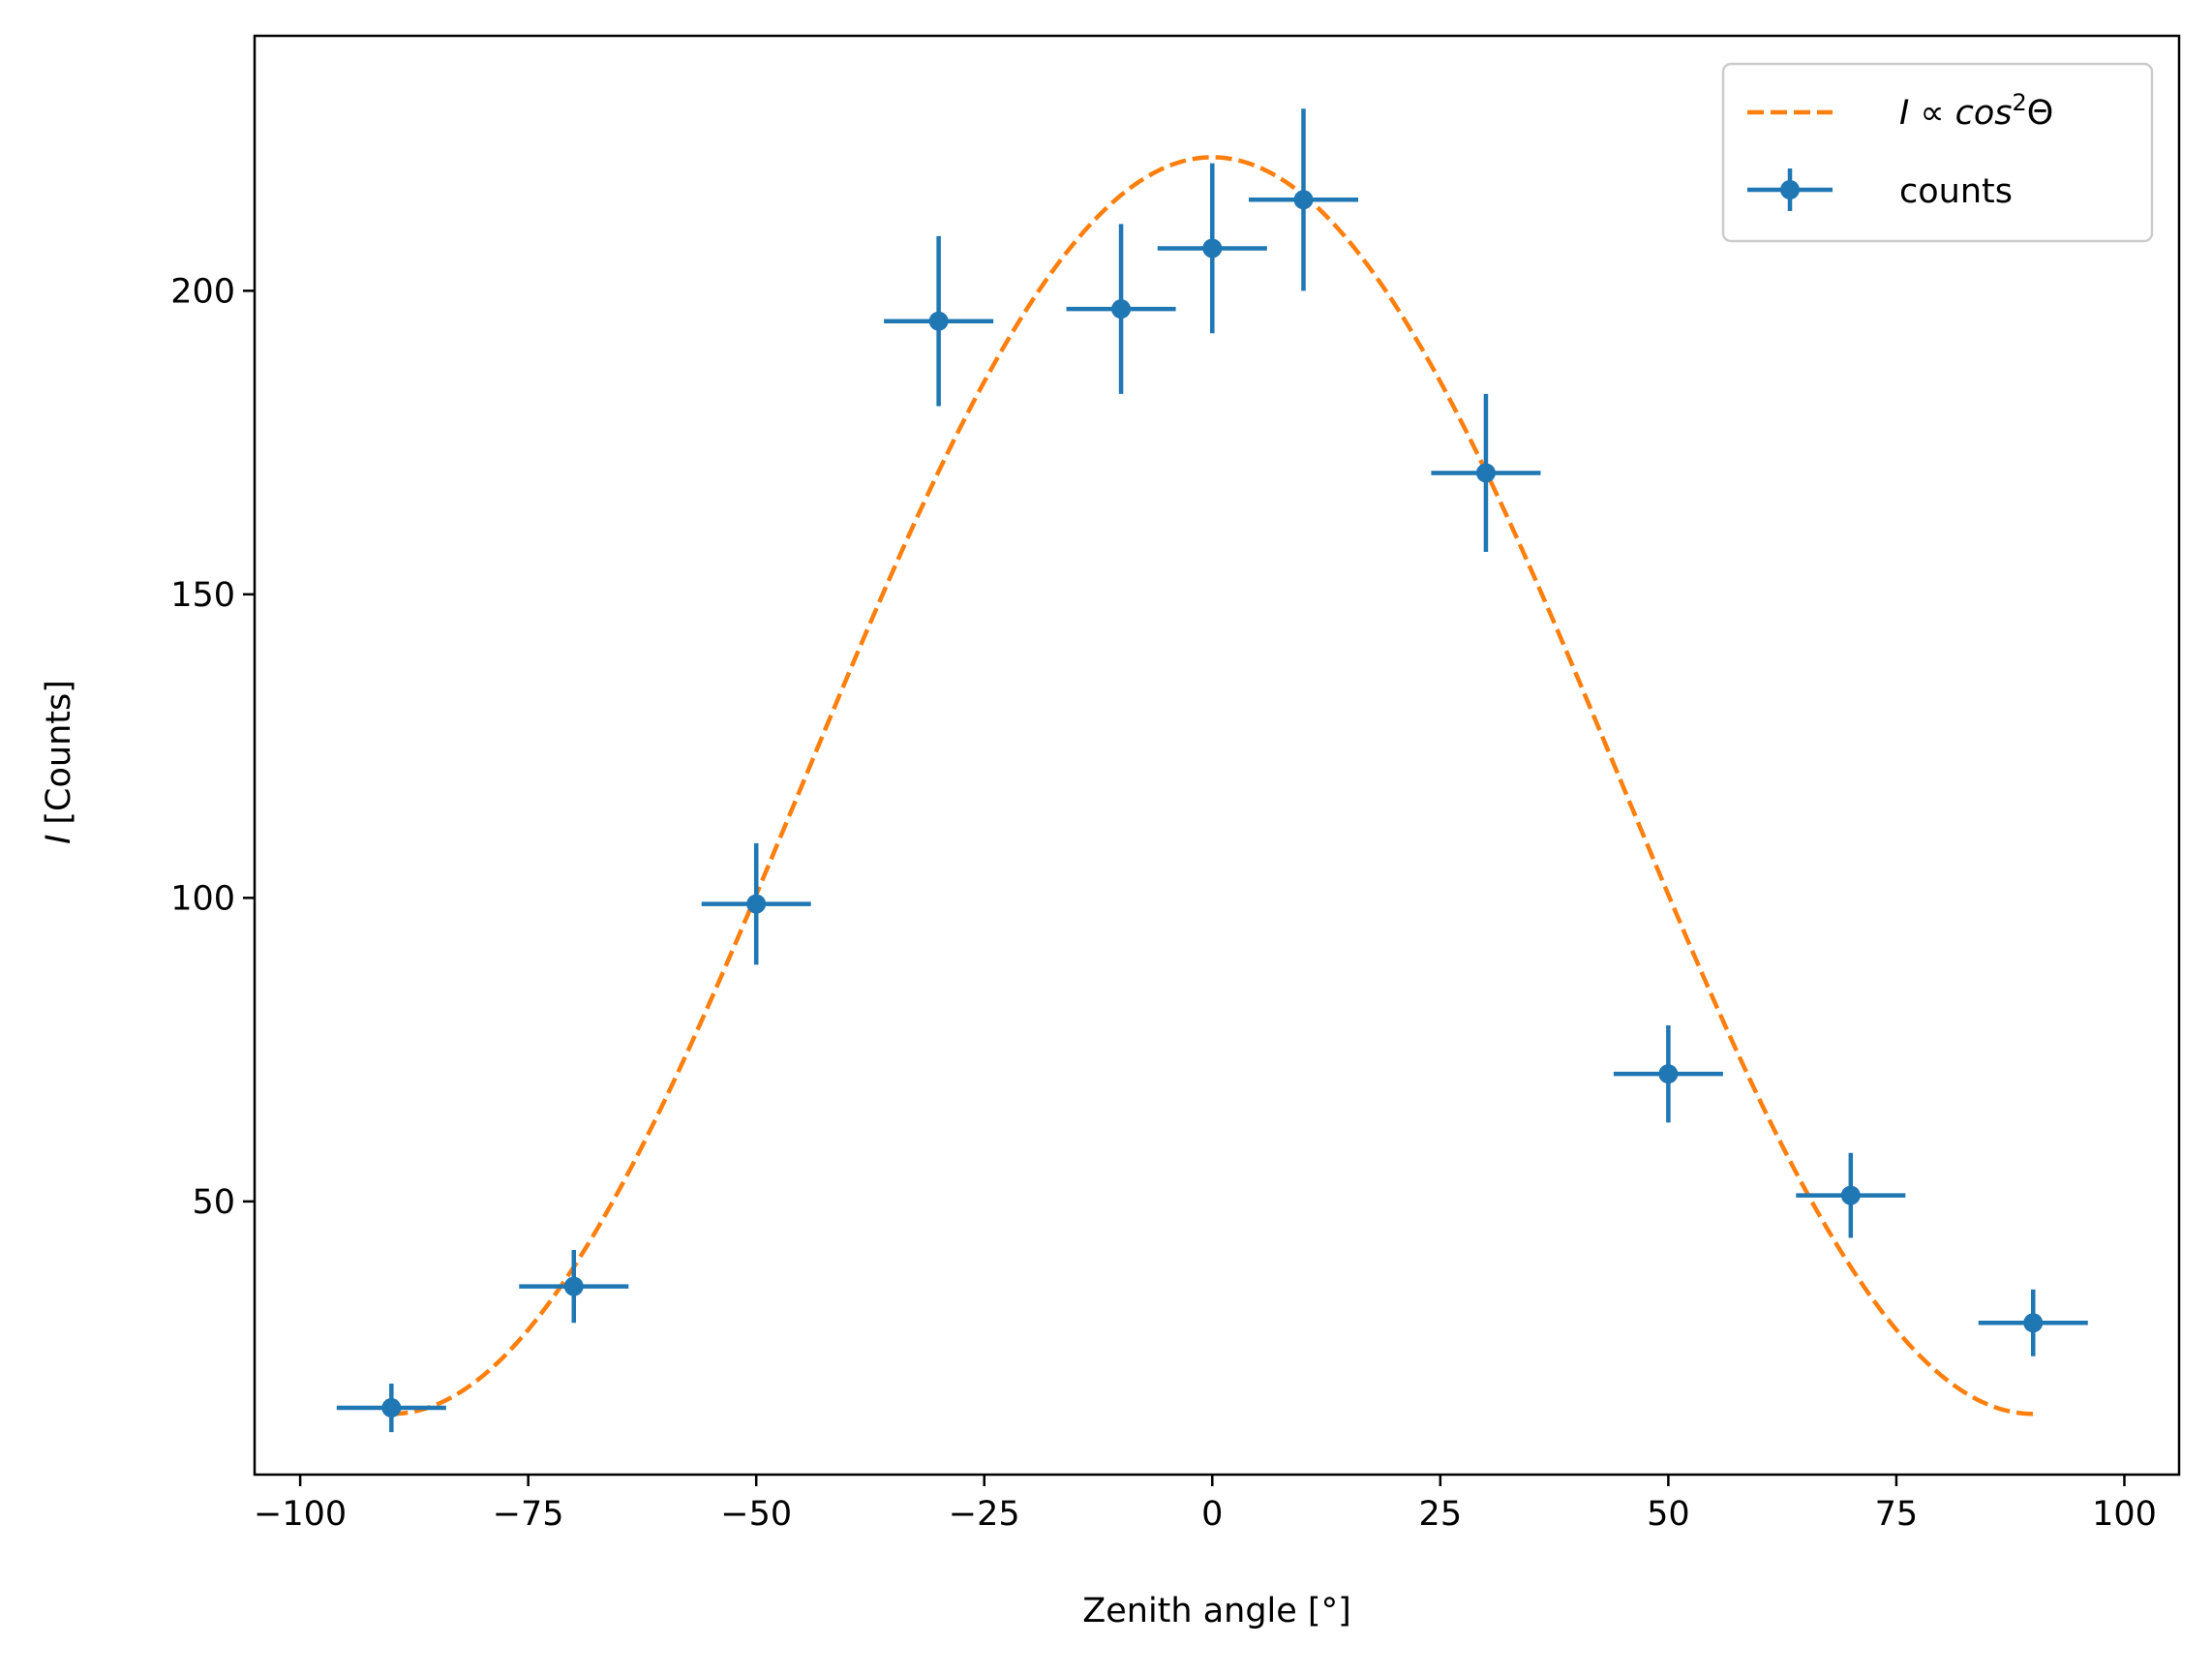  Describe the element at coordinates (202, 898) in the screenshot. I see `y-tick-label: 100` at that location.